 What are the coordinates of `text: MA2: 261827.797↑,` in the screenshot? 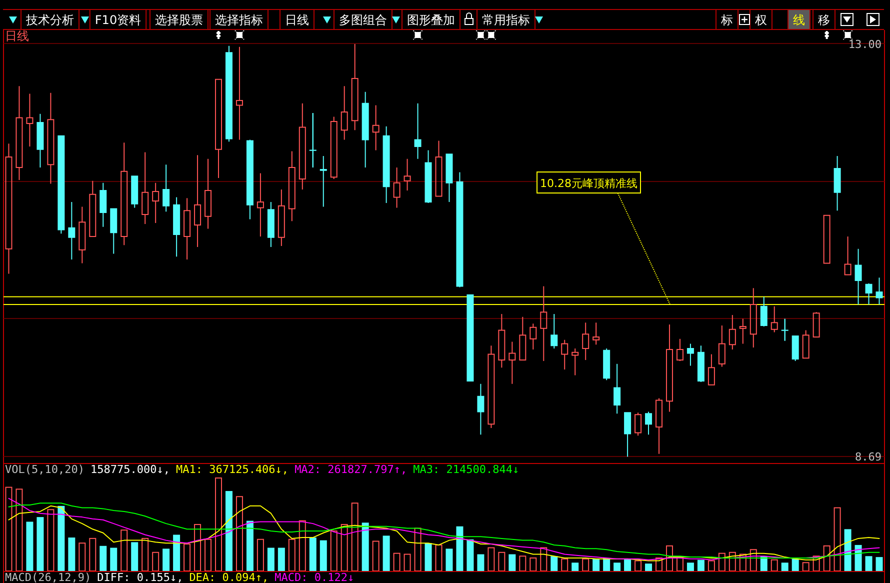 It's located at (351, 469).